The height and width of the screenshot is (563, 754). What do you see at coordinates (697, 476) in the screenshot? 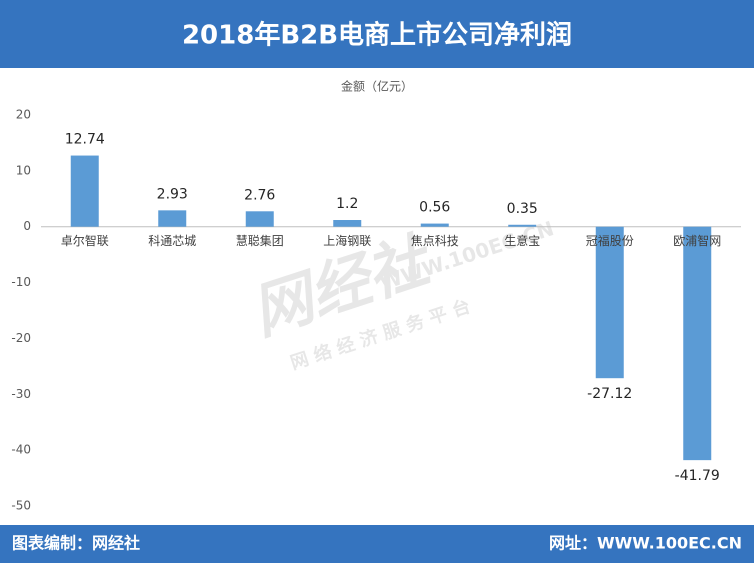
I see `value-label: -41.79` at bounding box center [697, 476].